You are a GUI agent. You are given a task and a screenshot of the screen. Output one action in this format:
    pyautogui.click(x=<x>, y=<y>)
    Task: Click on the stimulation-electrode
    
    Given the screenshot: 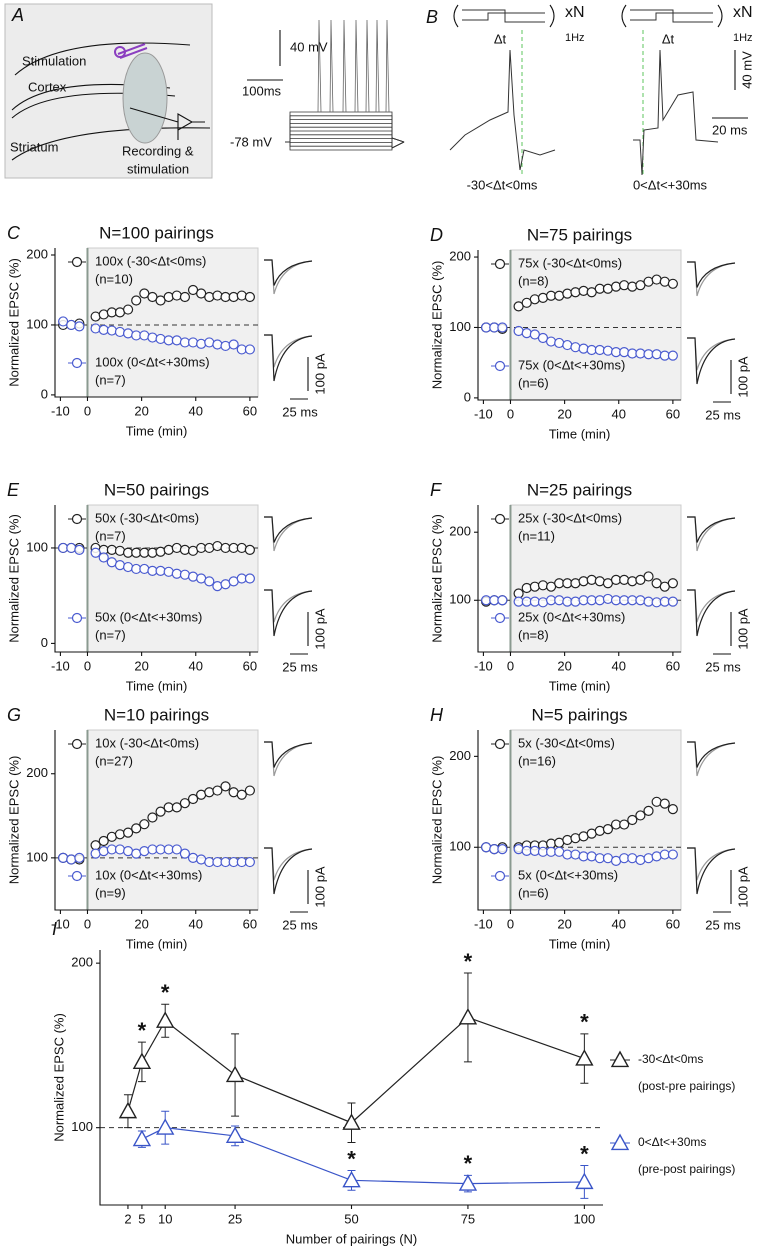 What is the action you would take?
    pyautogui.click(x=132, y=51)
    